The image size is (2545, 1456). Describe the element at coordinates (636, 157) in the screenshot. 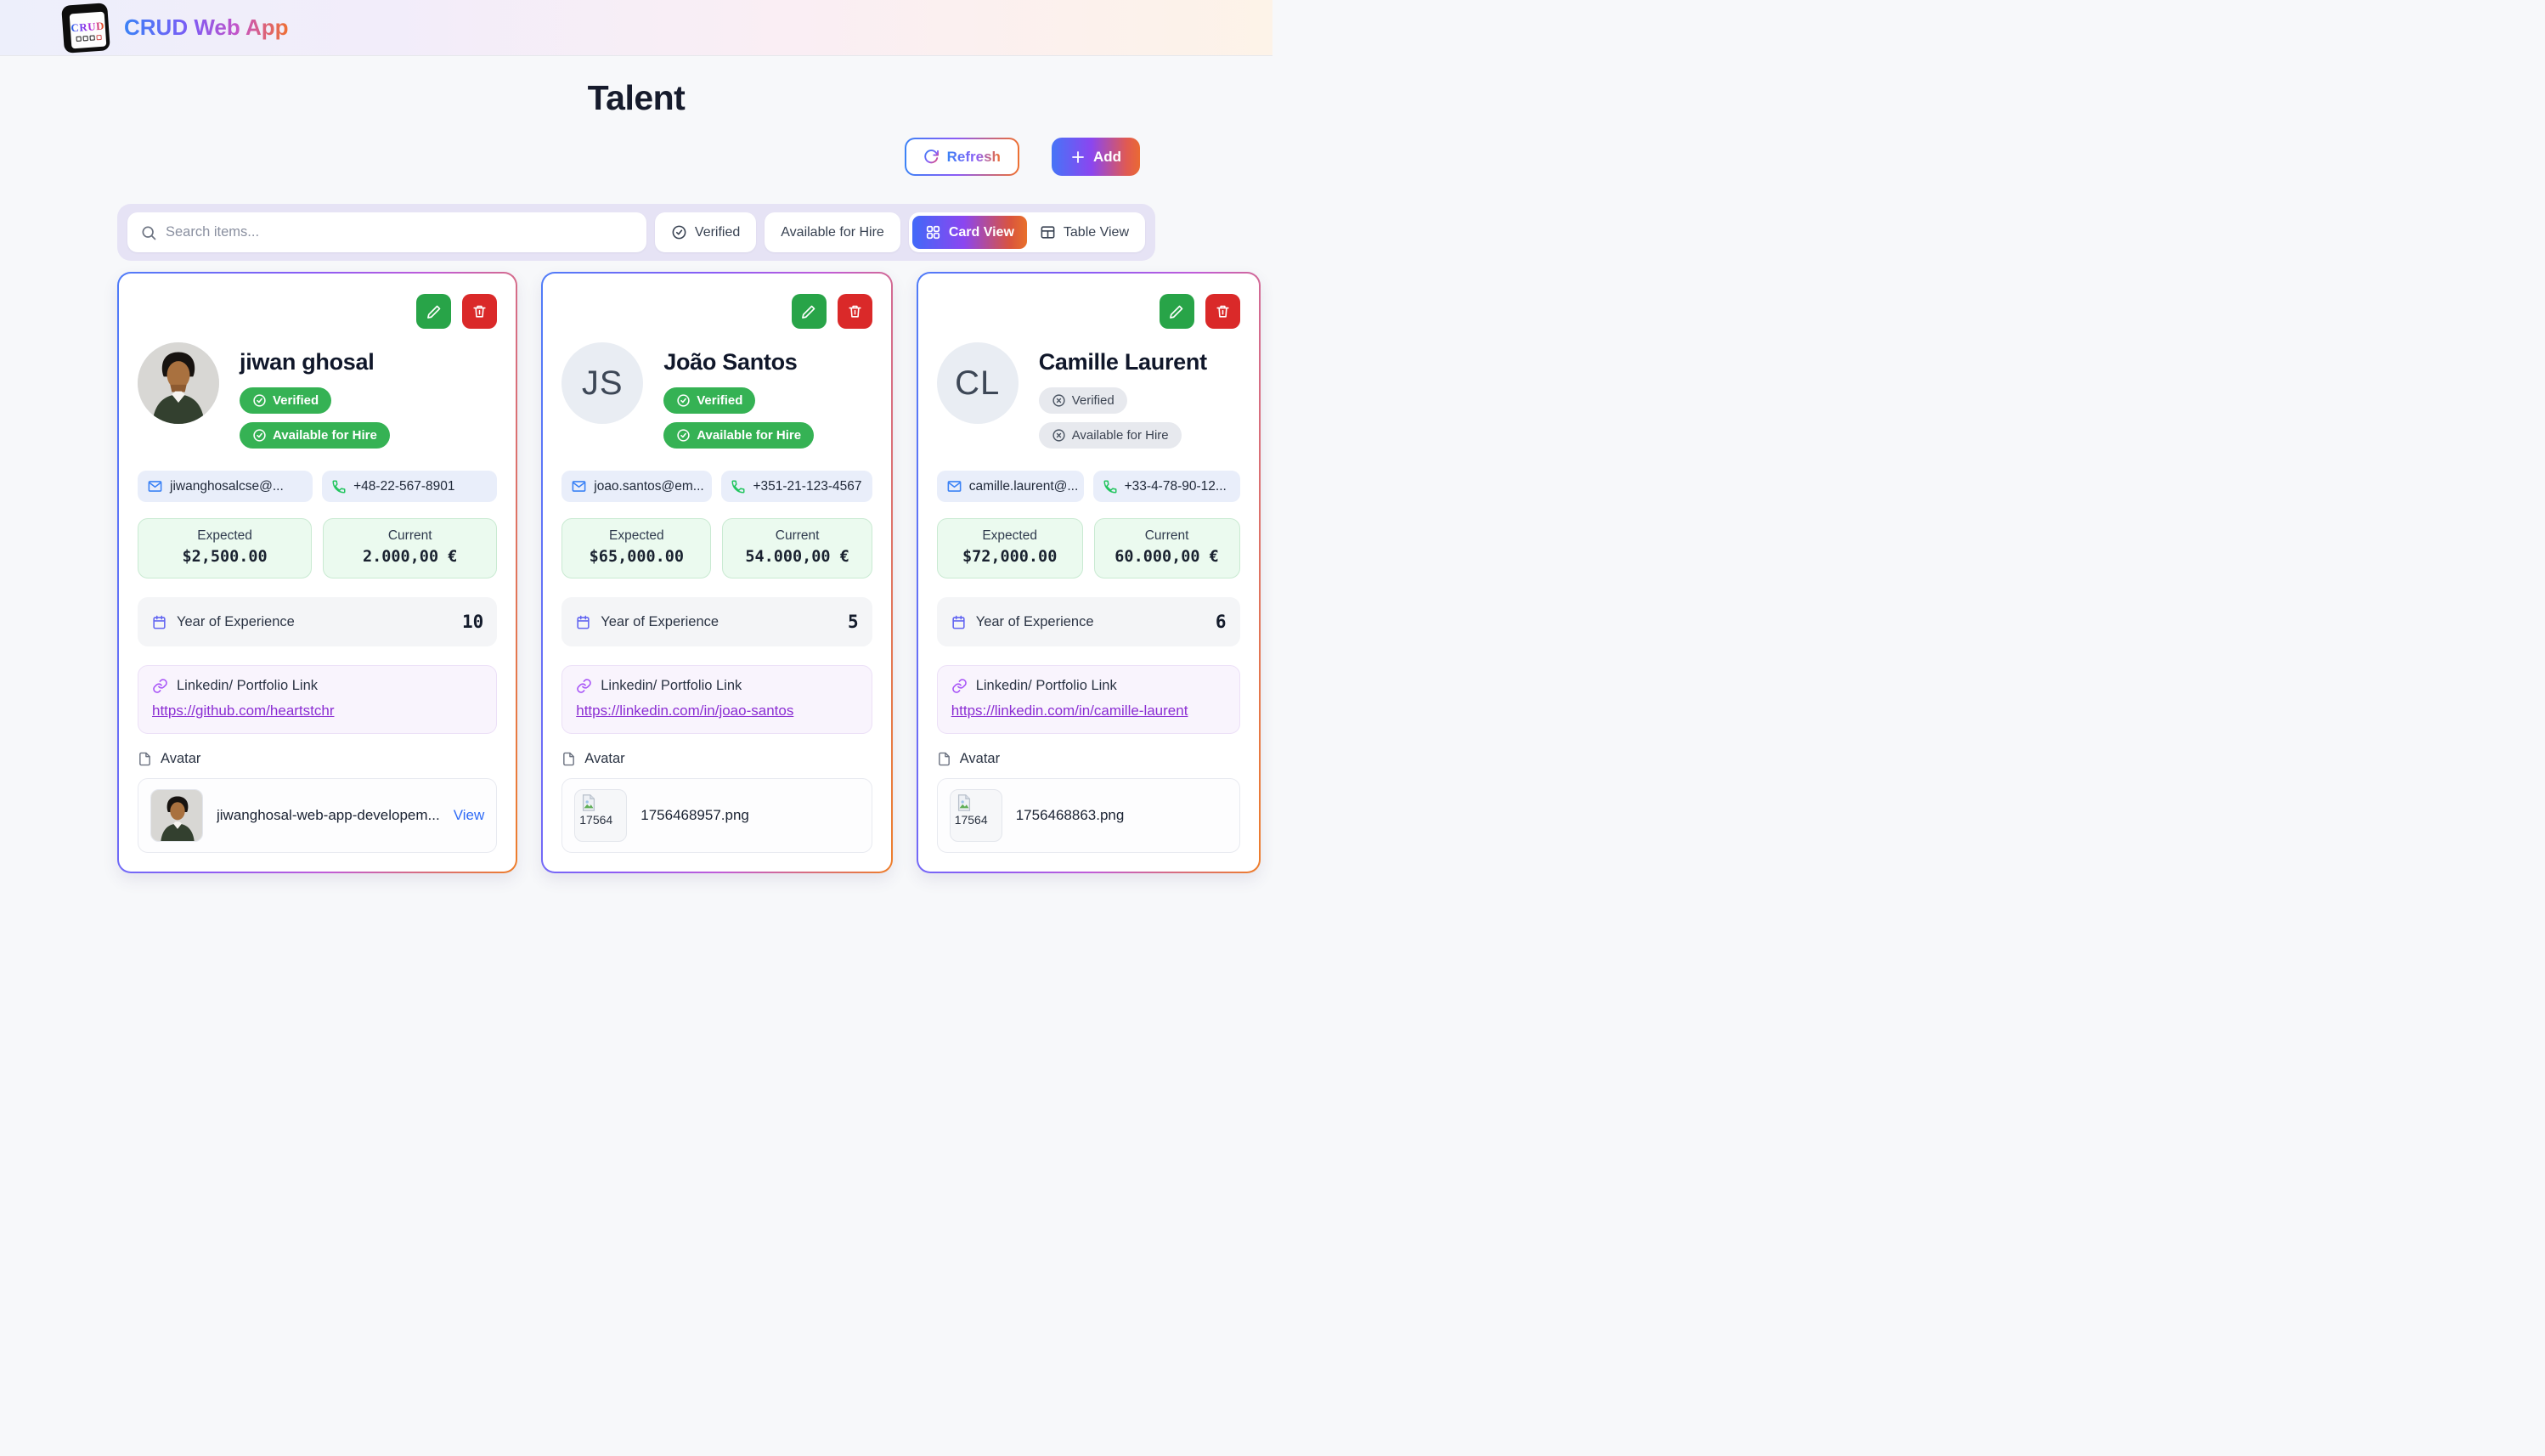

I see `page-actions: Refresh Add` at that location.